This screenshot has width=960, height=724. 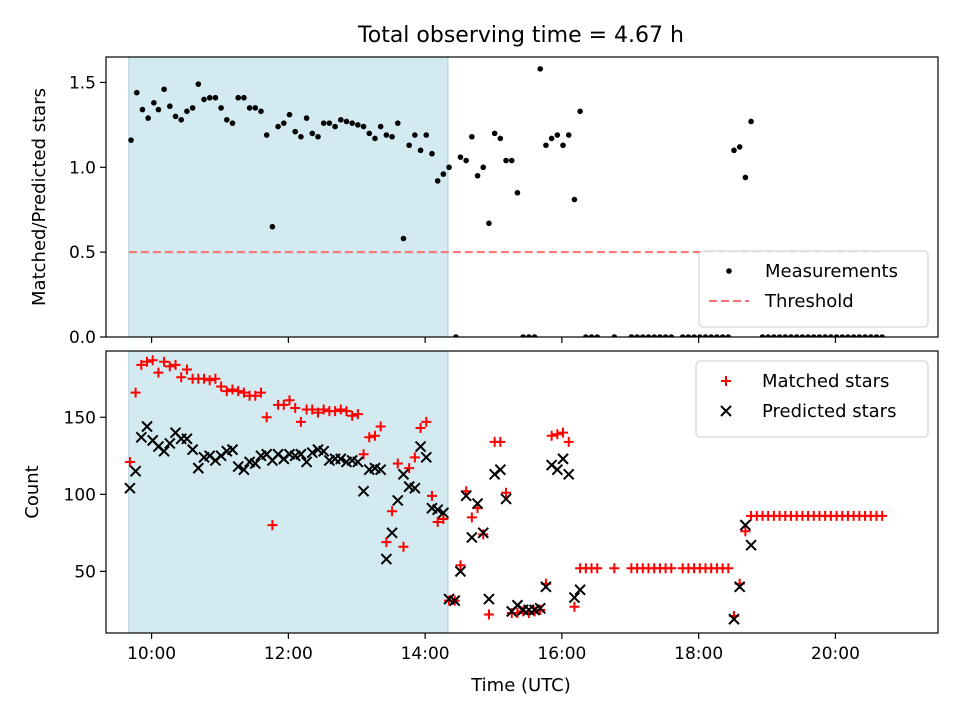 What do you see at coordinates (80, 495) in the screenshot?
I see `y-tick-label: 100` at bounding box center [80, 495].